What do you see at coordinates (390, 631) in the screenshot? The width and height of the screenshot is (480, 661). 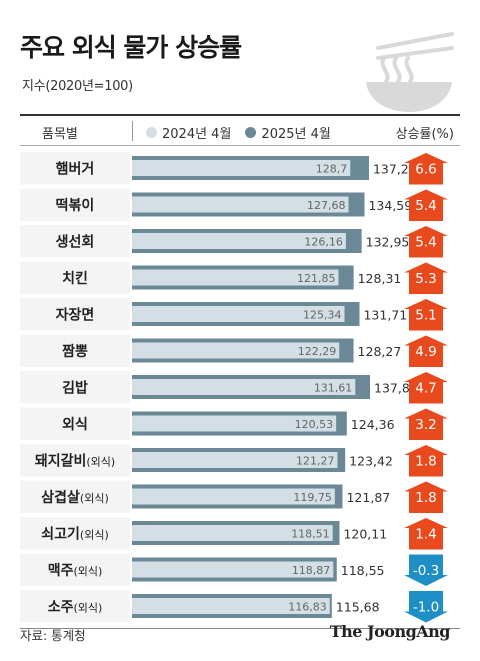 I see `brand-logo: The JoongAng` at bounding box center [390, 631].